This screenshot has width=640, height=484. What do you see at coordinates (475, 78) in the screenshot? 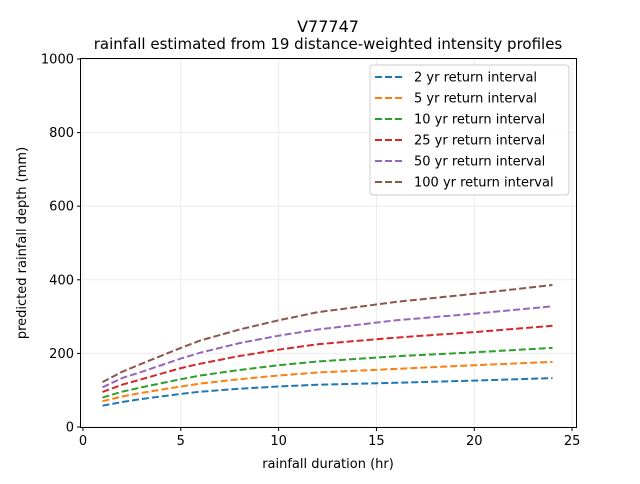
I see `legend-label: 2 yr return interval` at bounding box center [475, 78].